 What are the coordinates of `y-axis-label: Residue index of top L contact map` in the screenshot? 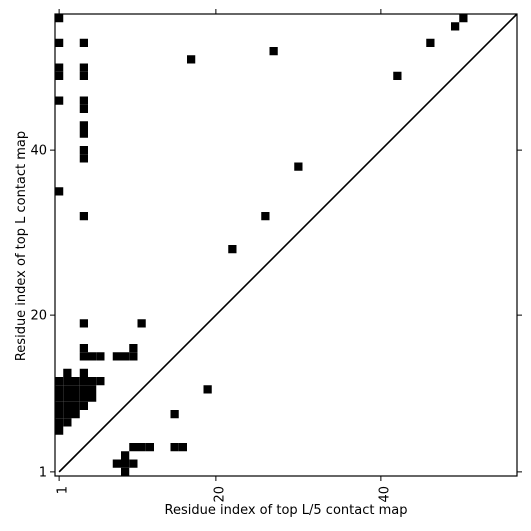 It's located at (21, 246).